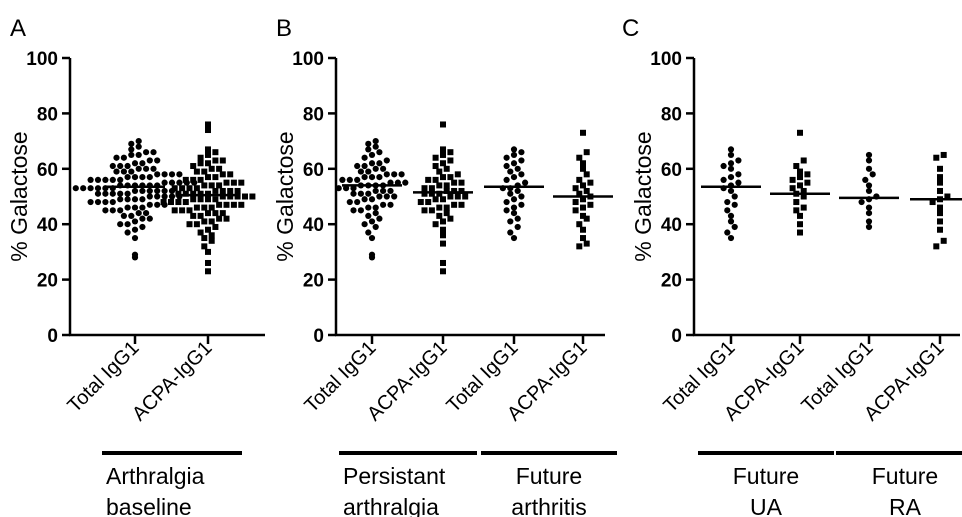 This screenshot has height=517, width=962. Describe the element at coordinates (905, 476) in the screenshot. I see `group-label-line: Future` at that location.